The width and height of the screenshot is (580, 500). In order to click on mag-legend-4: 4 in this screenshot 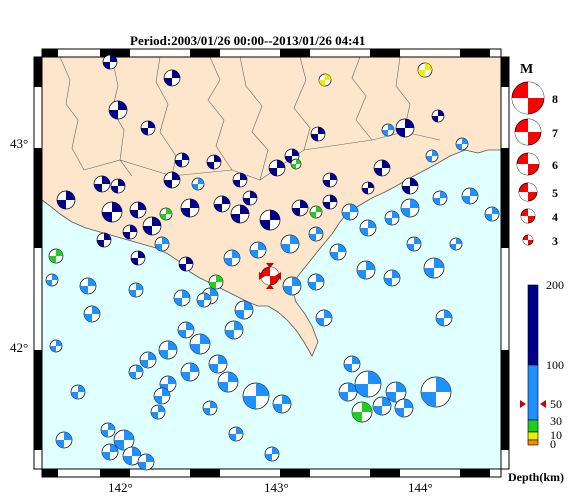, I will do `click(555, 217)`.